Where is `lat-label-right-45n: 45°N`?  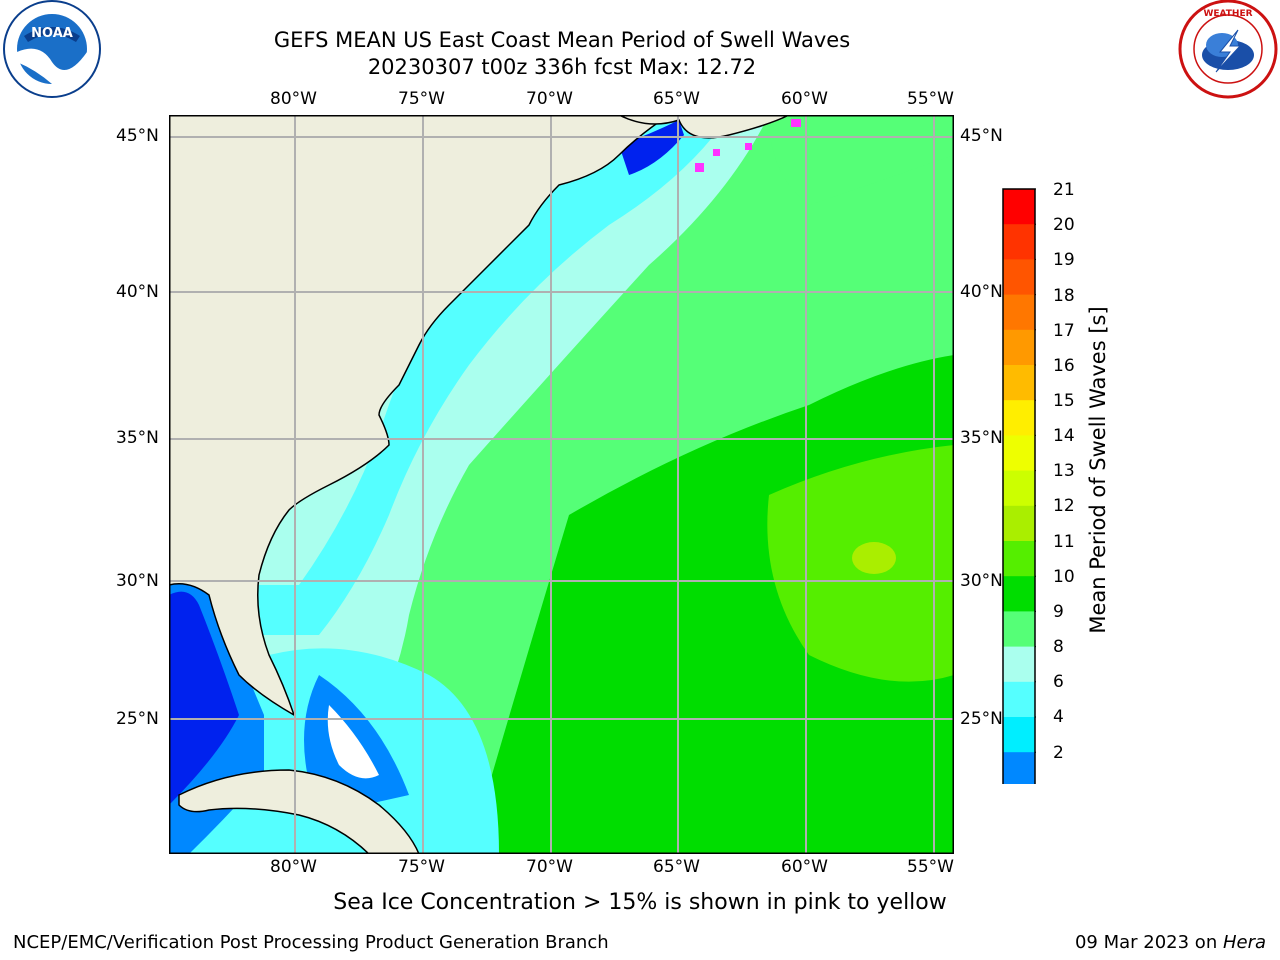 lat-label-right-45n: 45°N is located at coordinates (981, 136).